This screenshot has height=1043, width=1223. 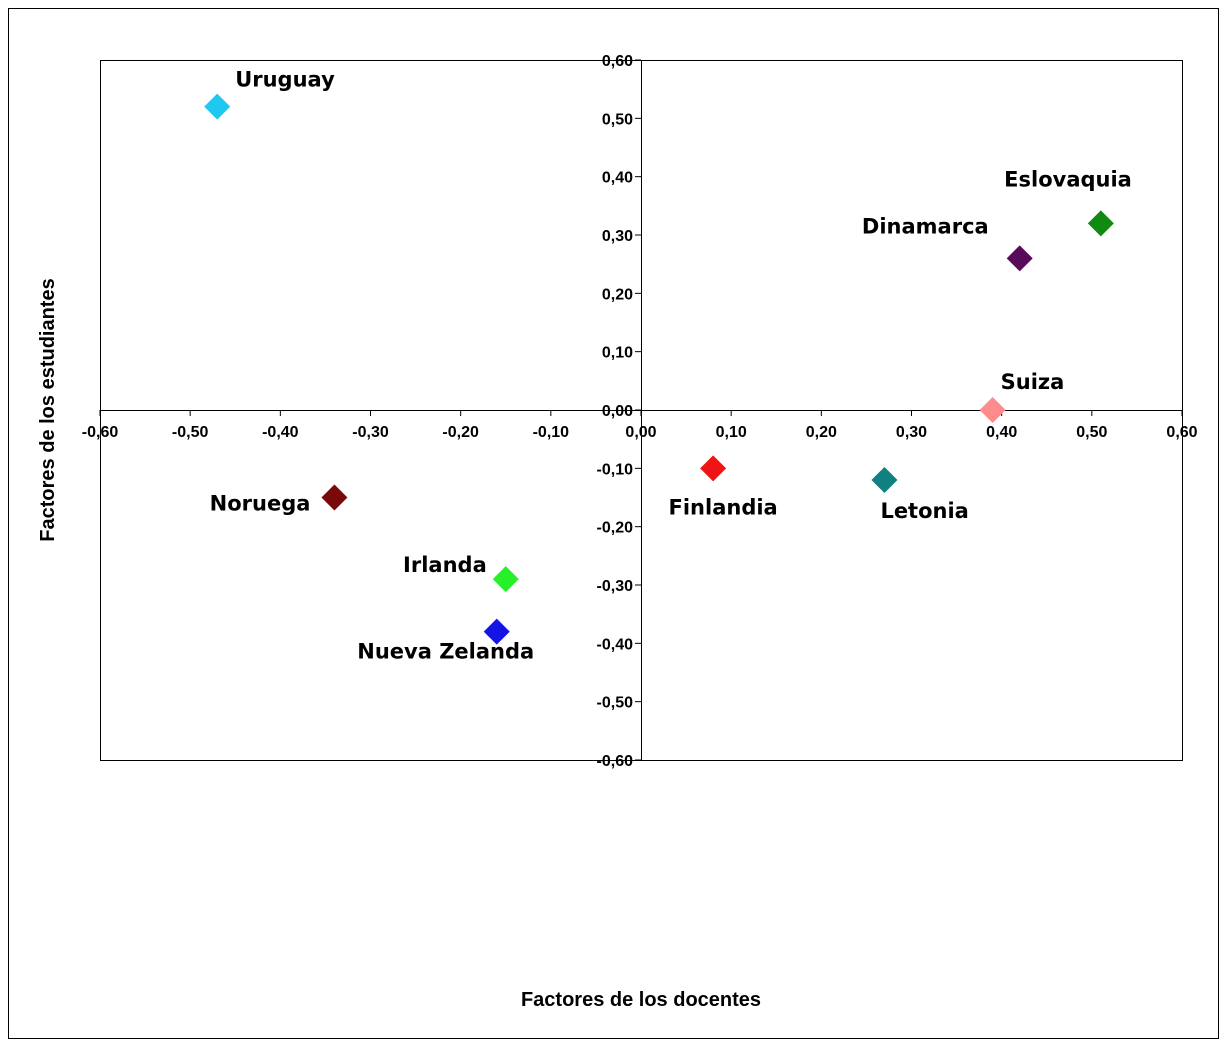 I want to click on label-uruguay: Uruguay, so click(x=285, y=80).